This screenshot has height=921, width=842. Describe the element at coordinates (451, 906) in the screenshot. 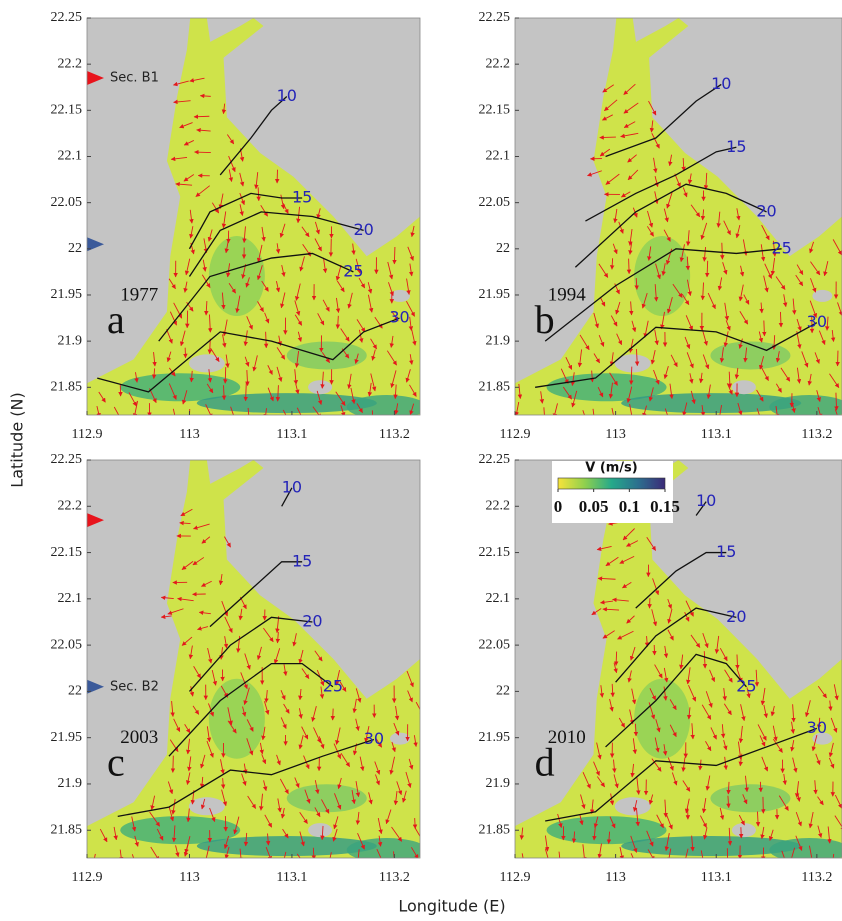

I see `x-axis-label: Longitude (E)` at that location.